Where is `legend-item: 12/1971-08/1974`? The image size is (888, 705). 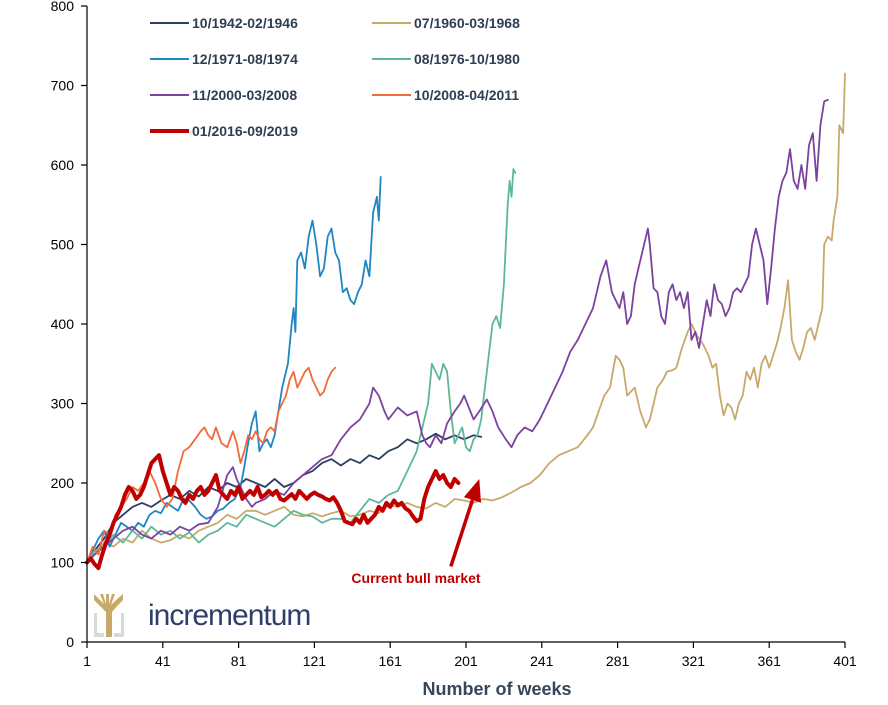
legend-item: 12/1971-08/1974 is located at coordinates (224, 59).